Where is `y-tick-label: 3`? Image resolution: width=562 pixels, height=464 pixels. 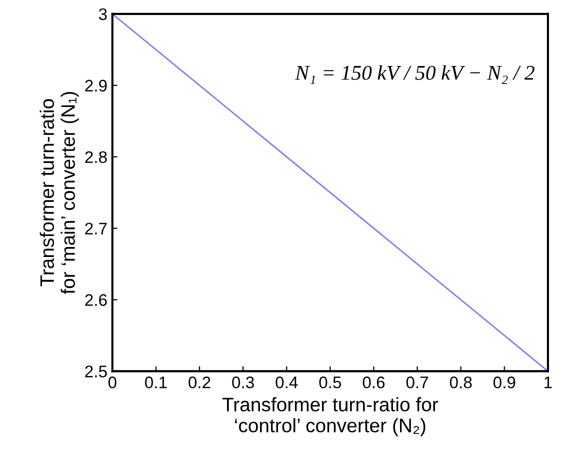 y-tick-label: 3 is located at coordinates (102, 14).